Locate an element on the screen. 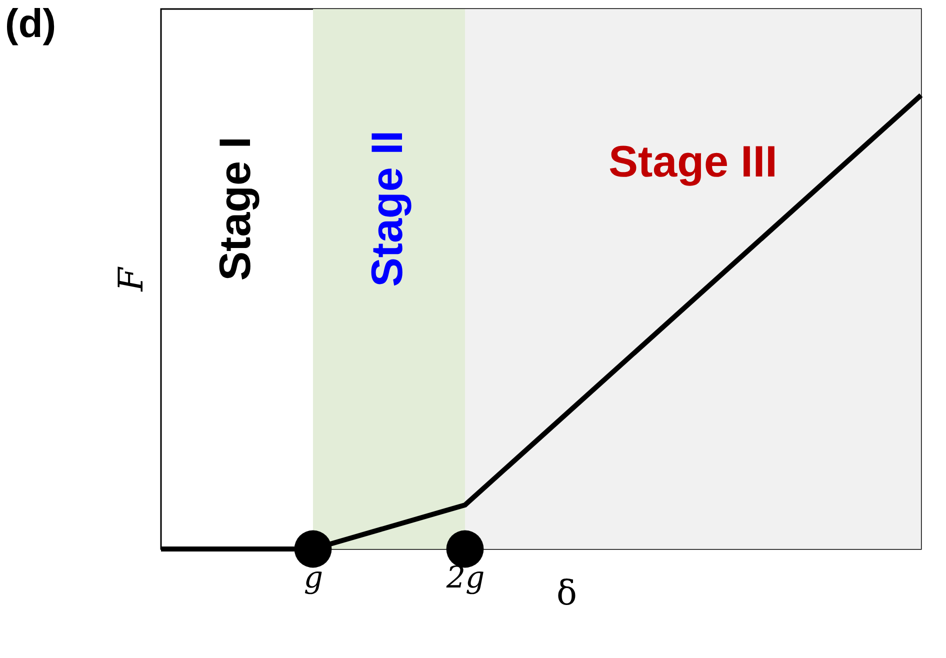 This screenshot has height=658, width=946. y-axis-title: F is located at coordinates (132, 279).